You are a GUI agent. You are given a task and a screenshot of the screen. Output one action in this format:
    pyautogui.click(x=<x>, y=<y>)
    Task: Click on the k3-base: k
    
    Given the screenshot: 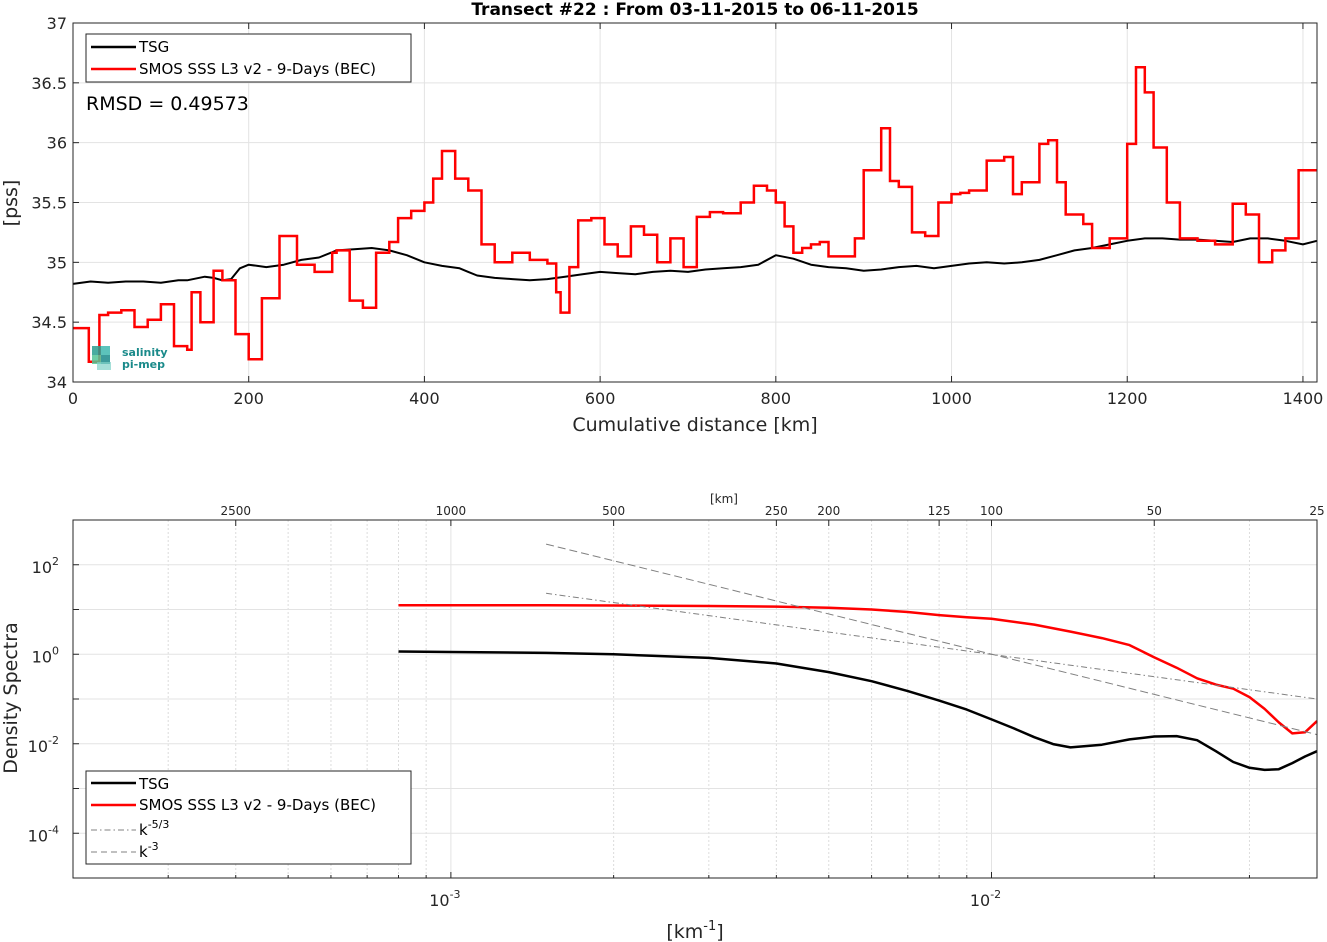 What is the action you would take?
    pyautogui.click(x=143, y=852)
    